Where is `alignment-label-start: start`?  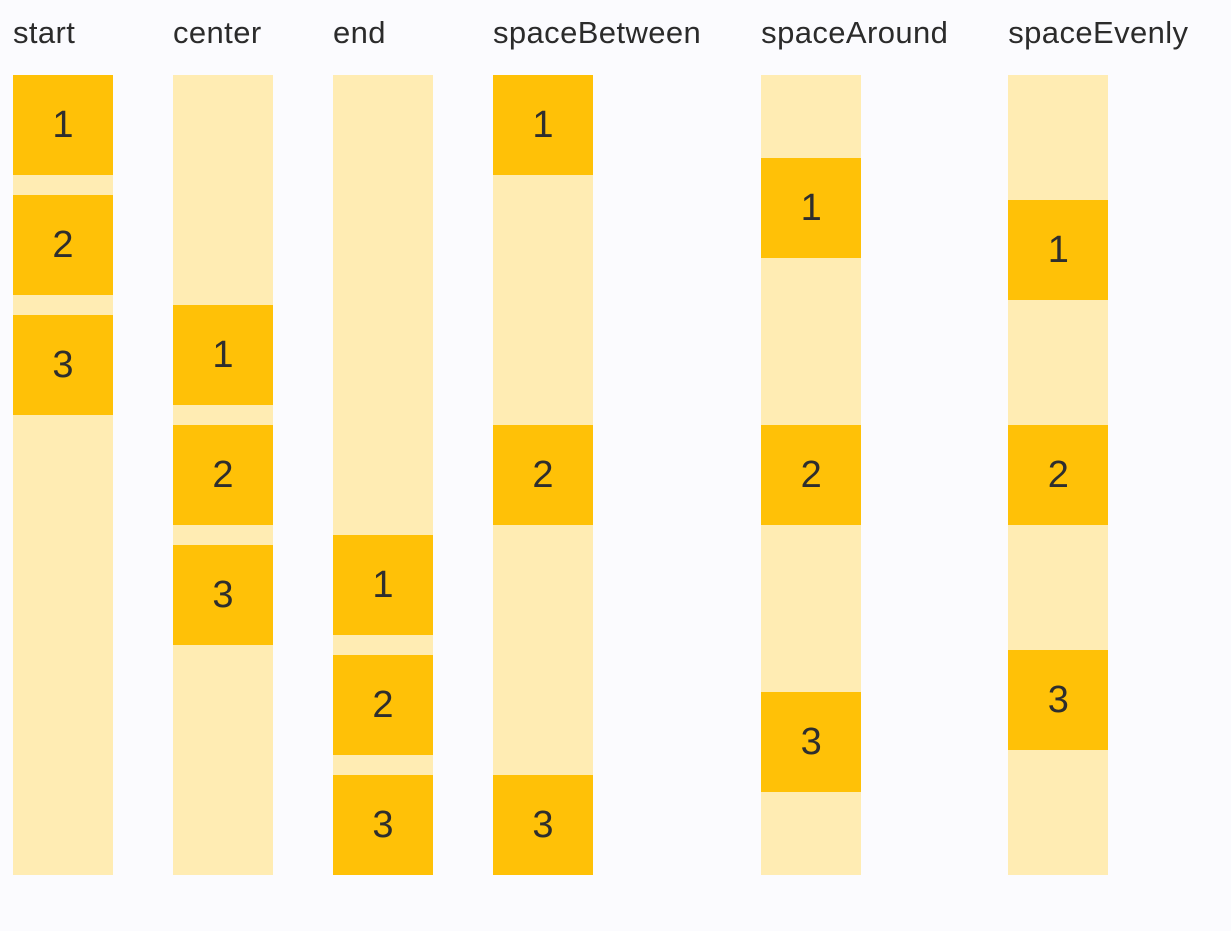 alignment-label-start: start is located at coordinates (44, 32).